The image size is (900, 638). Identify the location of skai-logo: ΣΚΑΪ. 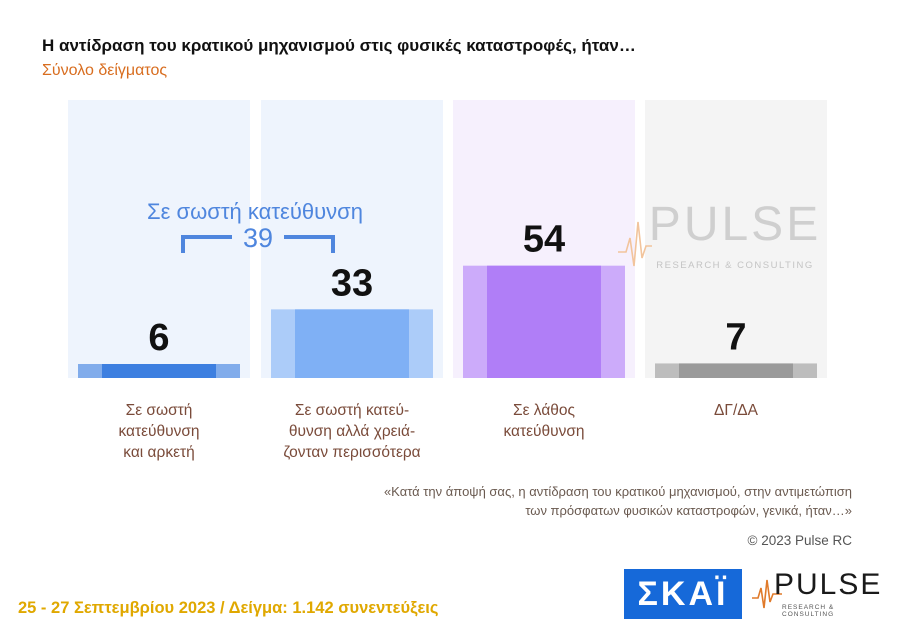
(683, 594).